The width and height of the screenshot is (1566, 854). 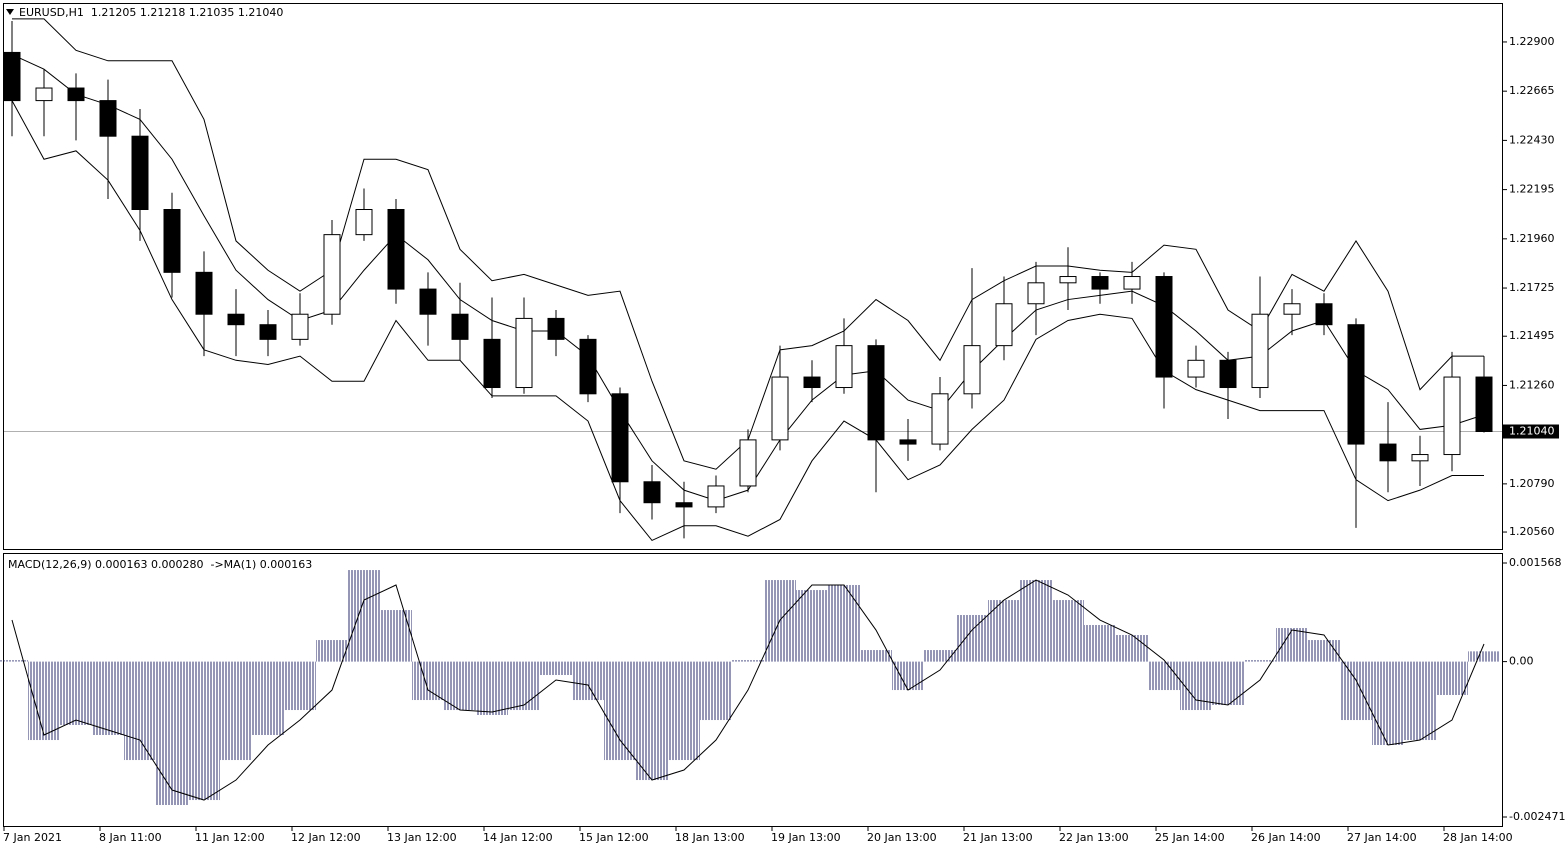 What do you see at coordinates (806, 837) in the screenshot?
I see `x-tick-label: 19 Jan 13:00` at bounding box center [806, 837].